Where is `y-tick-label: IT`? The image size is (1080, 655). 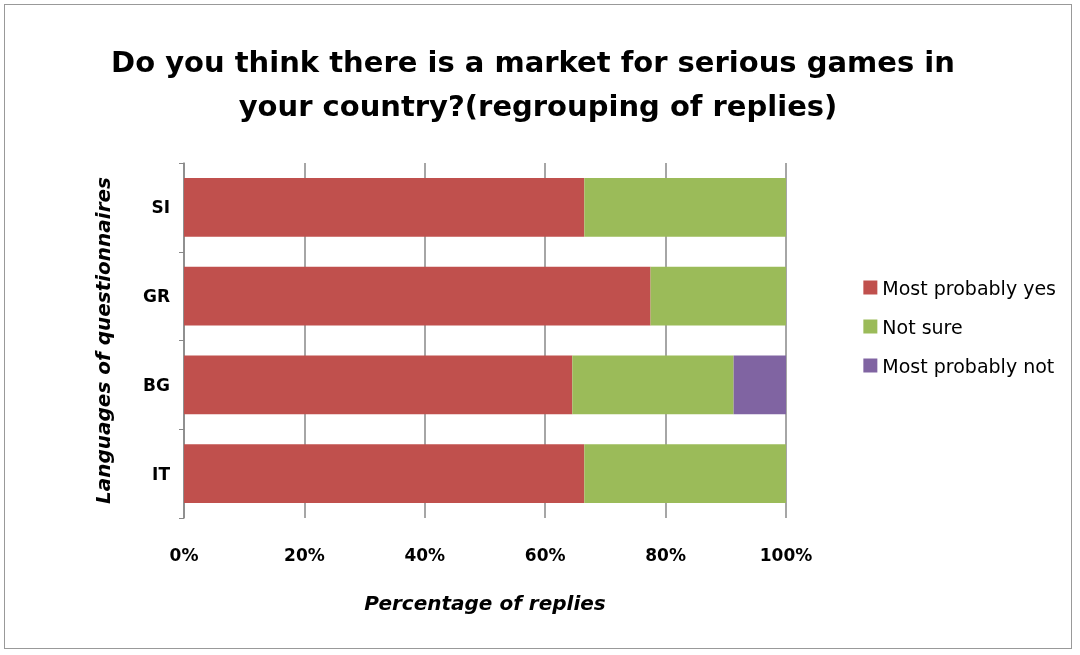
y-tick-label: IT is located at coordinates (161, 473).